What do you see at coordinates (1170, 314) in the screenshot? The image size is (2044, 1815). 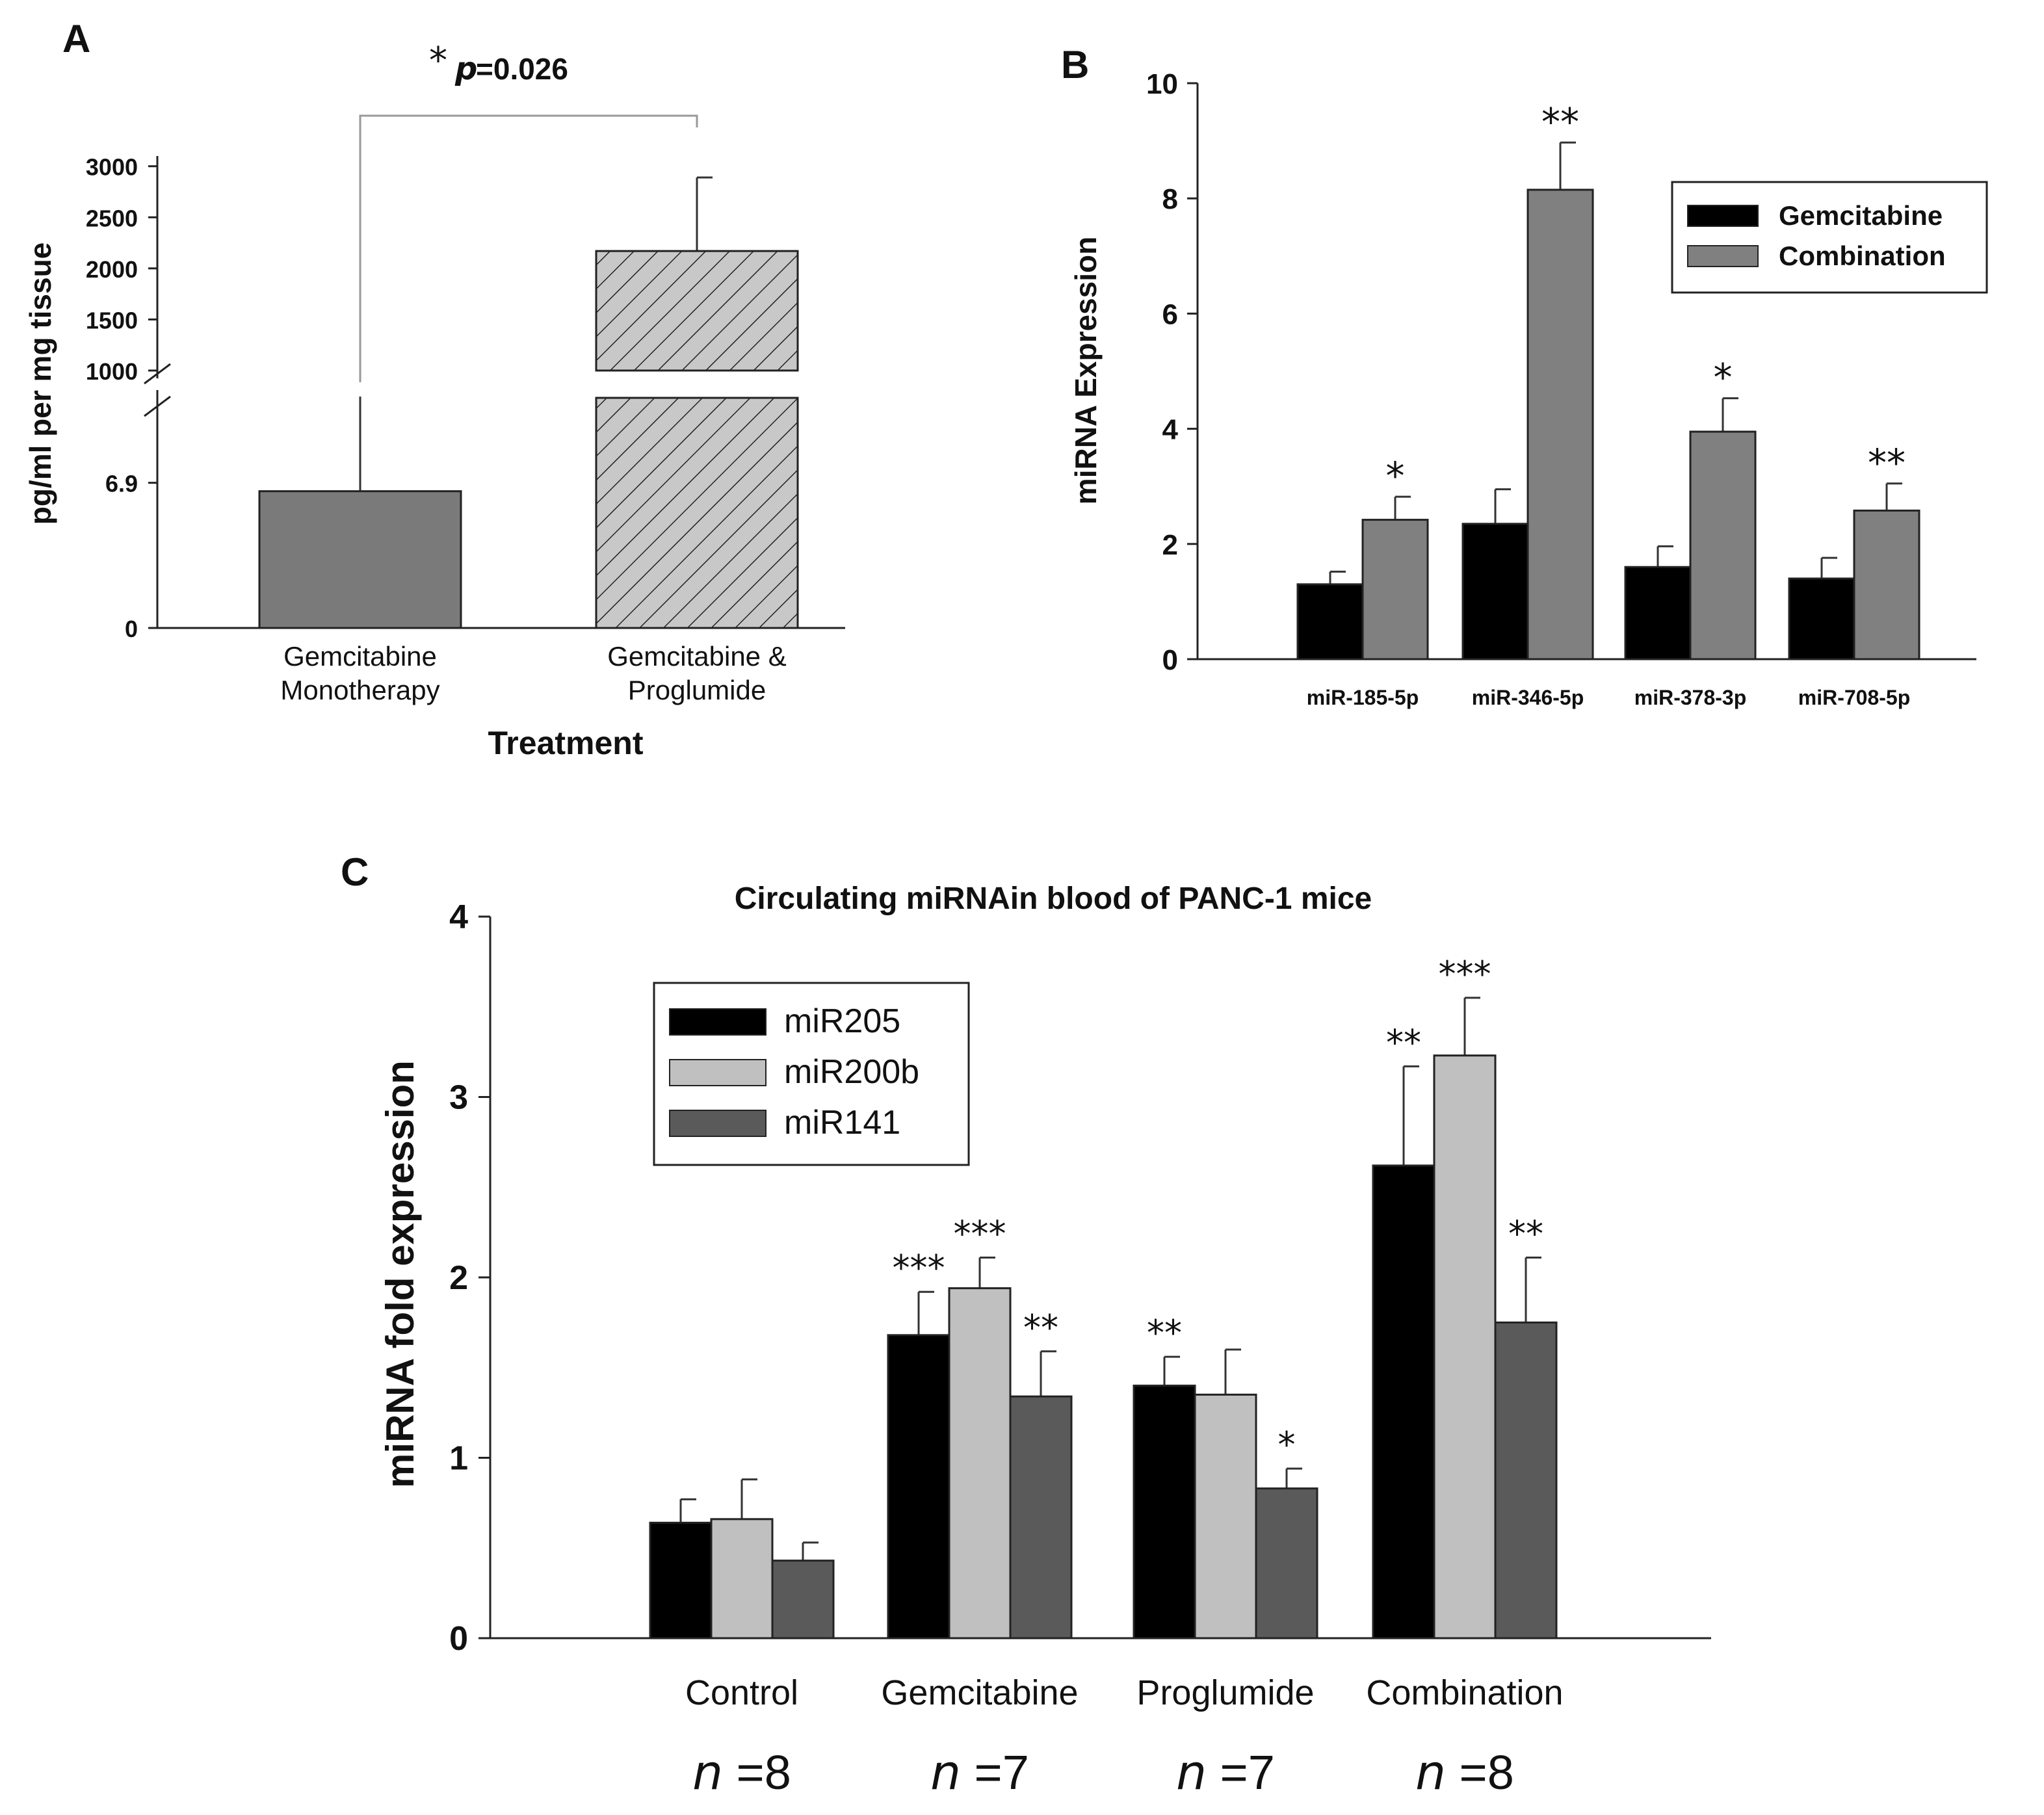 I see `panel-b-ytick-label: 6` at bounding box center [1170, 314].